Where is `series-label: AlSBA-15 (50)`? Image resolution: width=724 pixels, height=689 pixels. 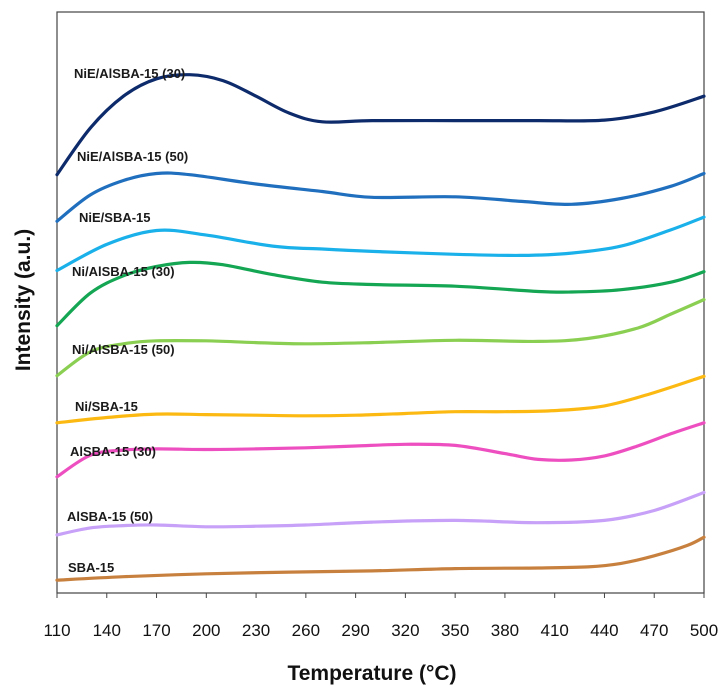
series-label: AlSBA-15 (50) is located at coordinates (110, 516).